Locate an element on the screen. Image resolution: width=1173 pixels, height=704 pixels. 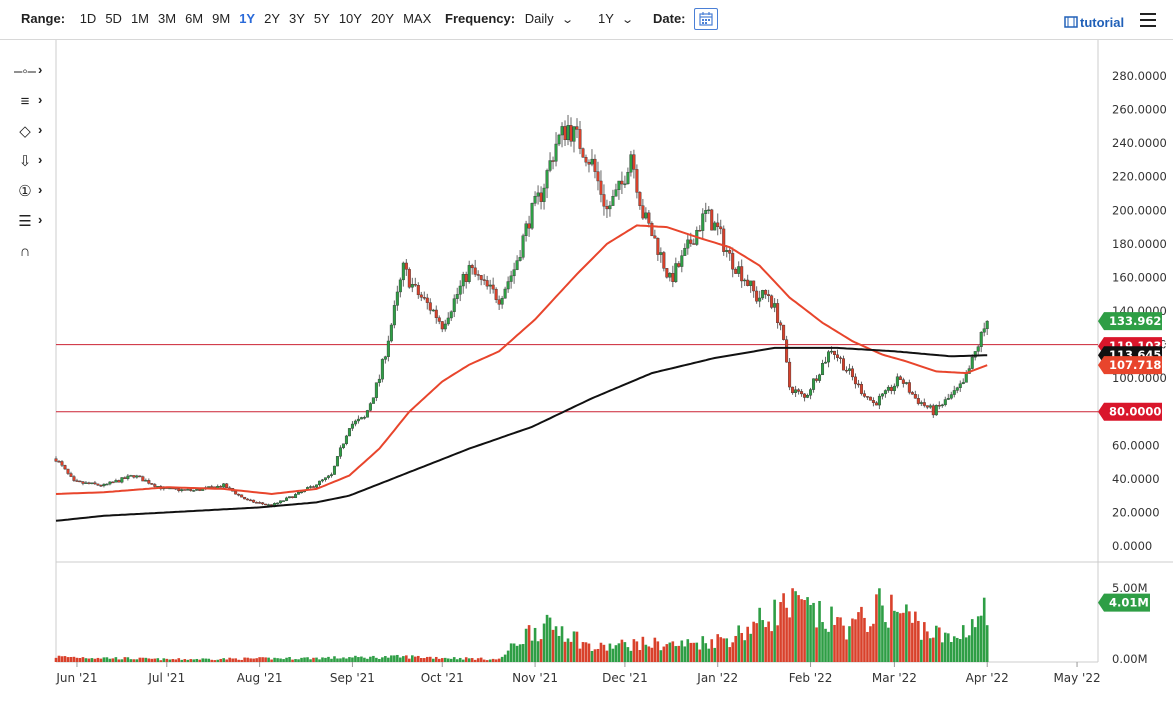
tutorial-link: tutorial is located at coordinates (1094, 22).